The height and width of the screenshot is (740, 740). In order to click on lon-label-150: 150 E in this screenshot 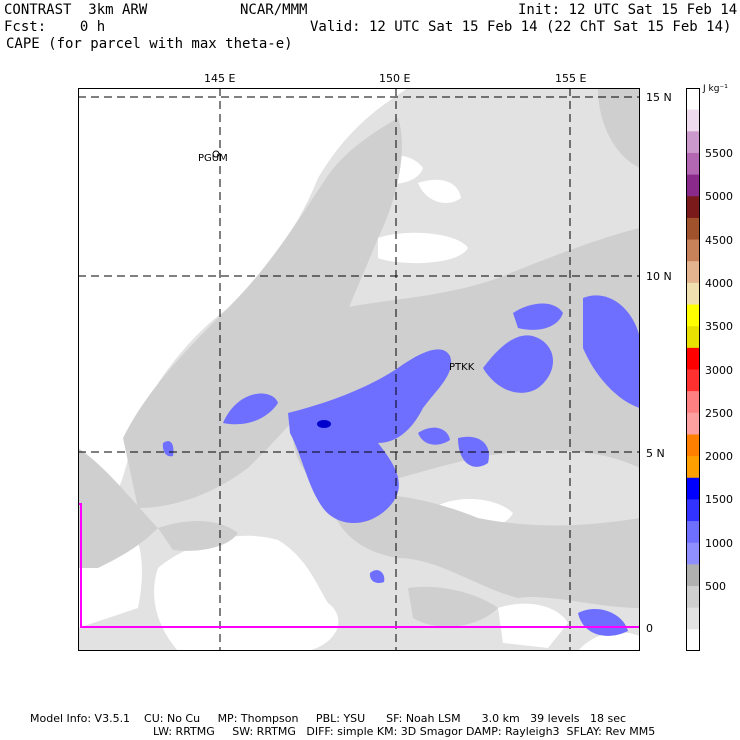, I will do `click(395, 78)`.